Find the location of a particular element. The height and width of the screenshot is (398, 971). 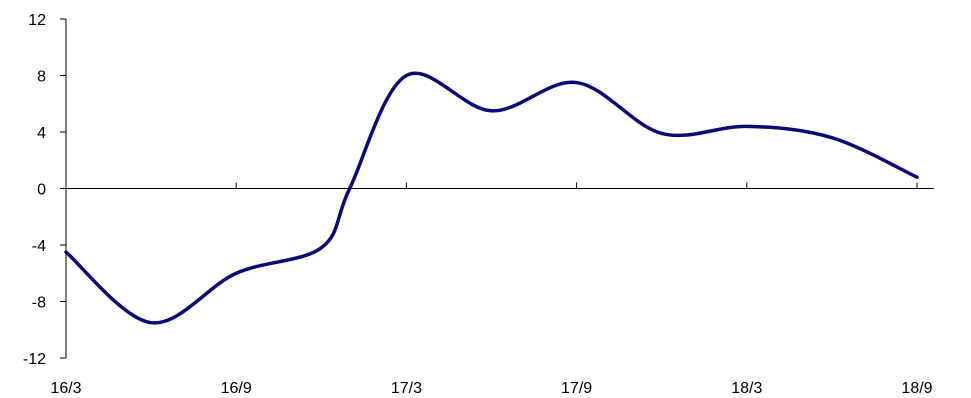

y-tick-label: 8 is located at coordinates (41, 77).